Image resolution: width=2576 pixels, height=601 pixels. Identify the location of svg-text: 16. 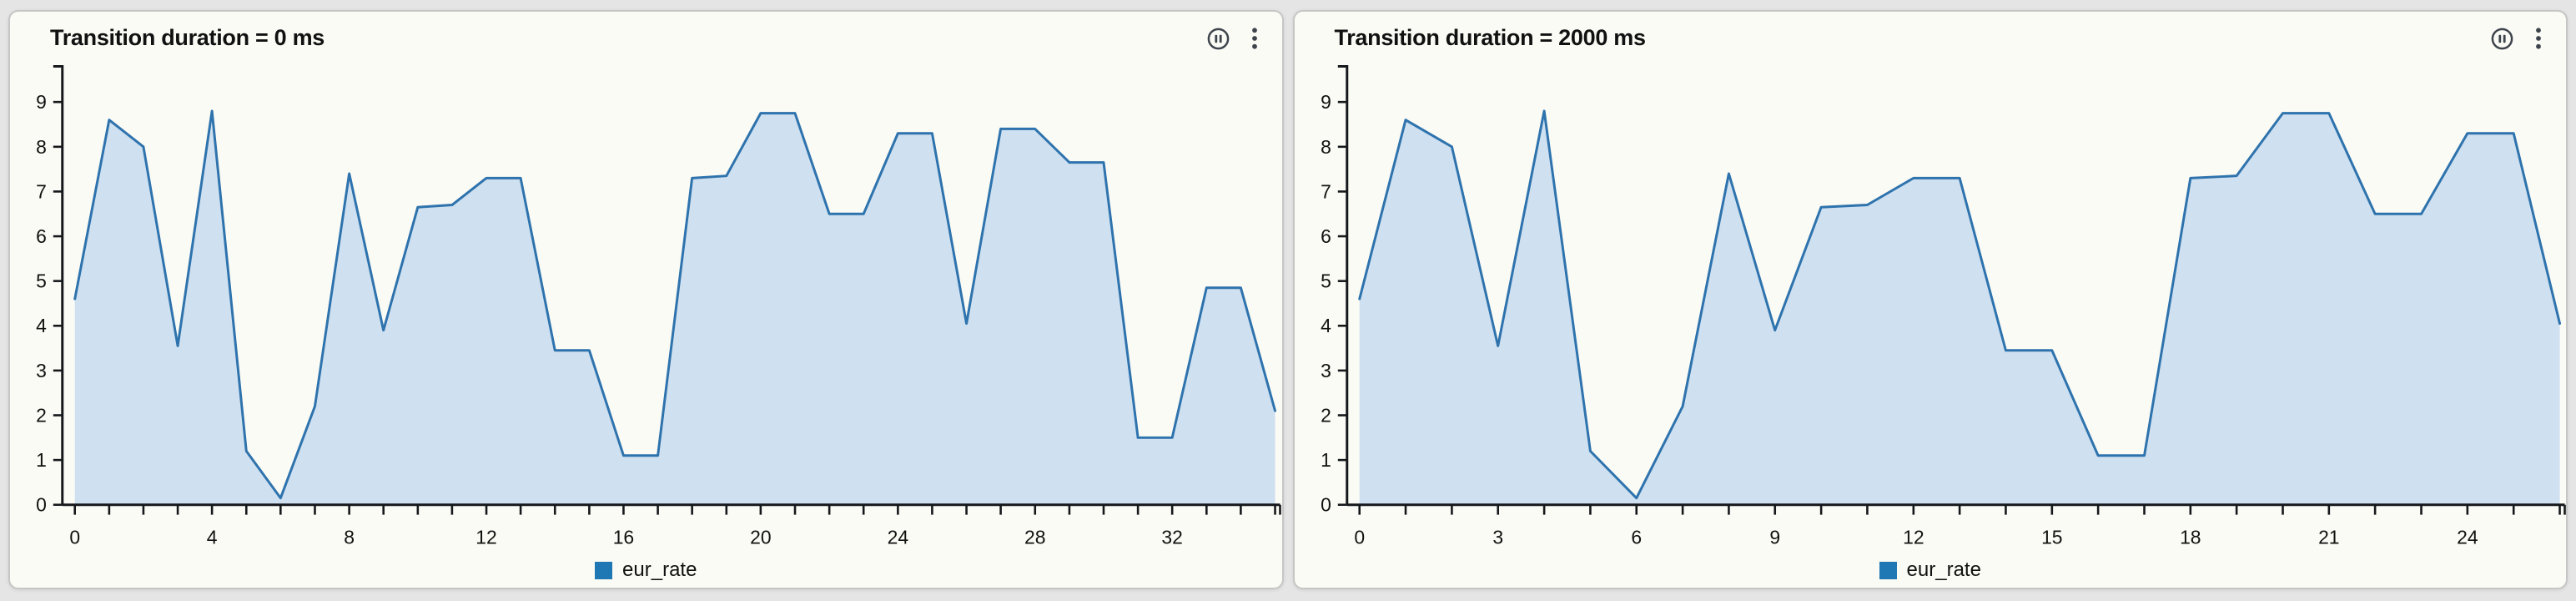
(623, 537).